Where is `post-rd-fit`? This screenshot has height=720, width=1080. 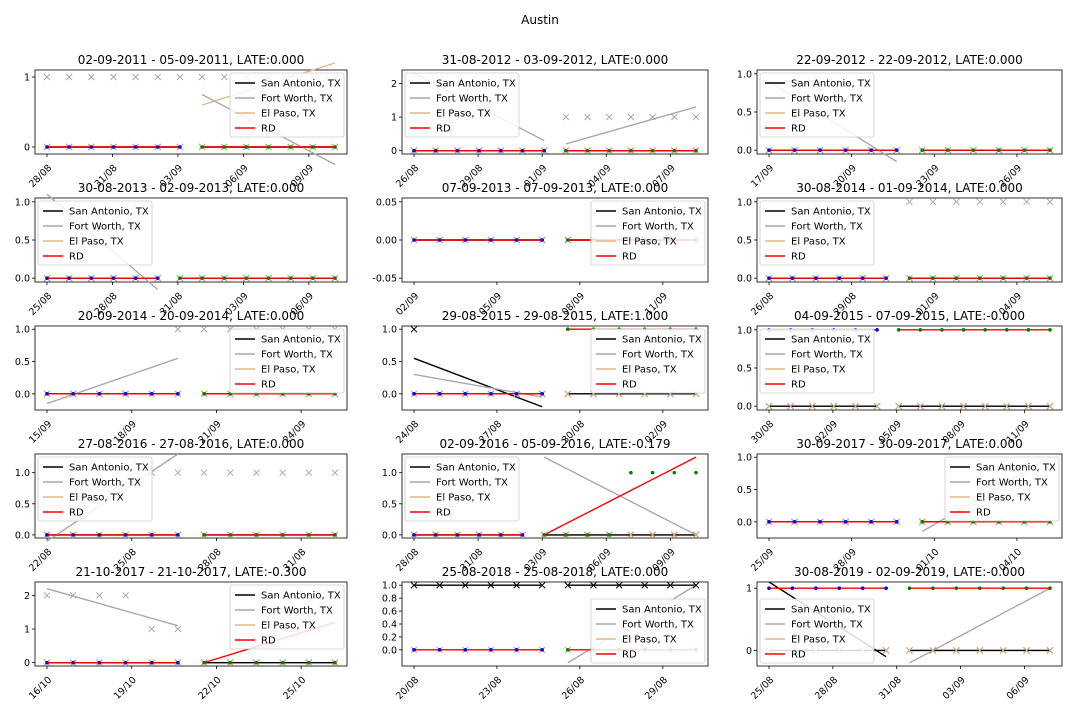
post-rd-fit is located at coordinates (620, 496).